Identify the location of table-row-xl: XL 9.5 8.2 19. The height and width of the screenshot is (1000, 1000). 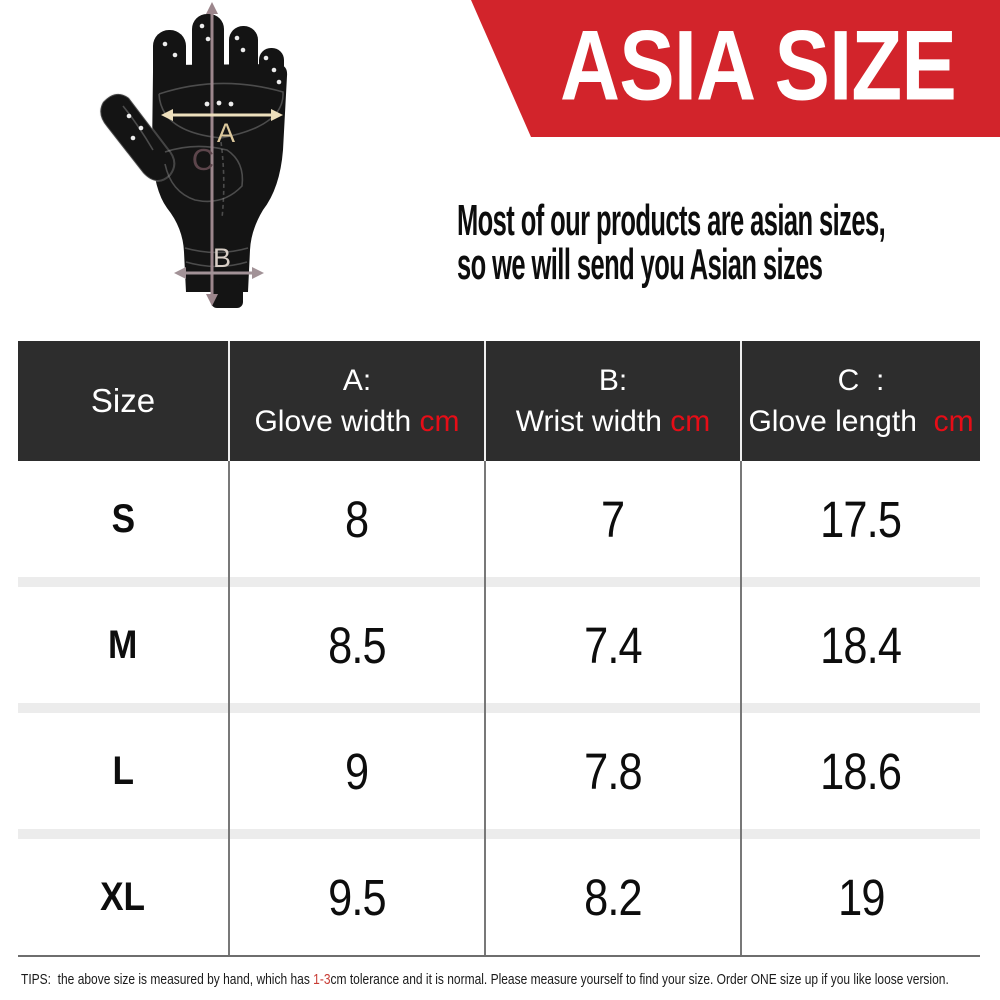
(499, 897).